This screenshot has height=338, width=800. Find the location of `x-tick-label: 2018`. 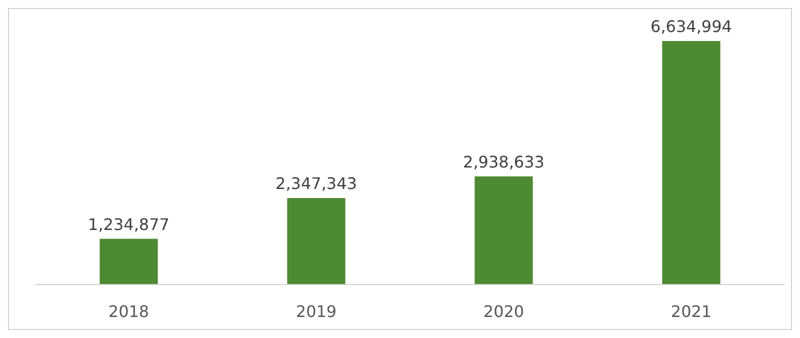

x-tick-label: 2018 is located at coordinates (129, 311).